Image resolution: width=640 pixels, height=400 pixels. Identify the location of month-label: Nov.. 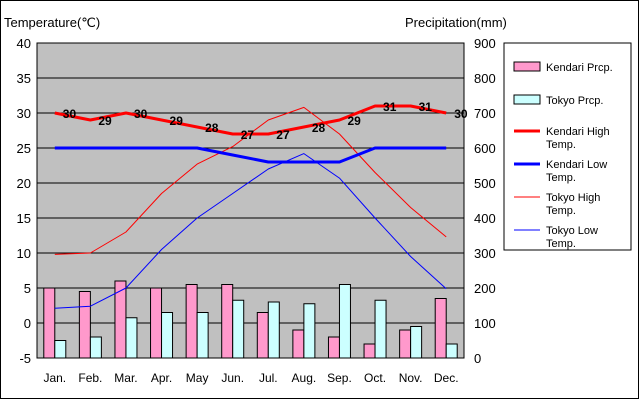
(411, 378).